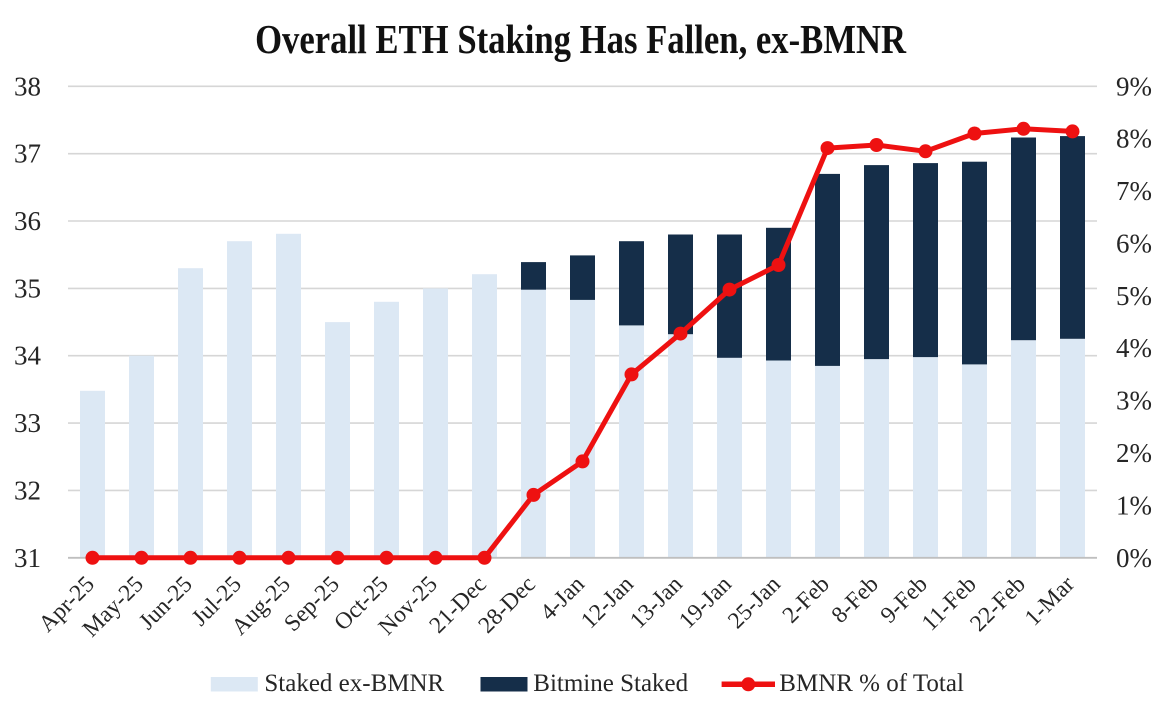 The image size is (1160, 705). Describe the element at coordinates (27, 288) in the screenshot. I see `svg-text: 35` at that location.